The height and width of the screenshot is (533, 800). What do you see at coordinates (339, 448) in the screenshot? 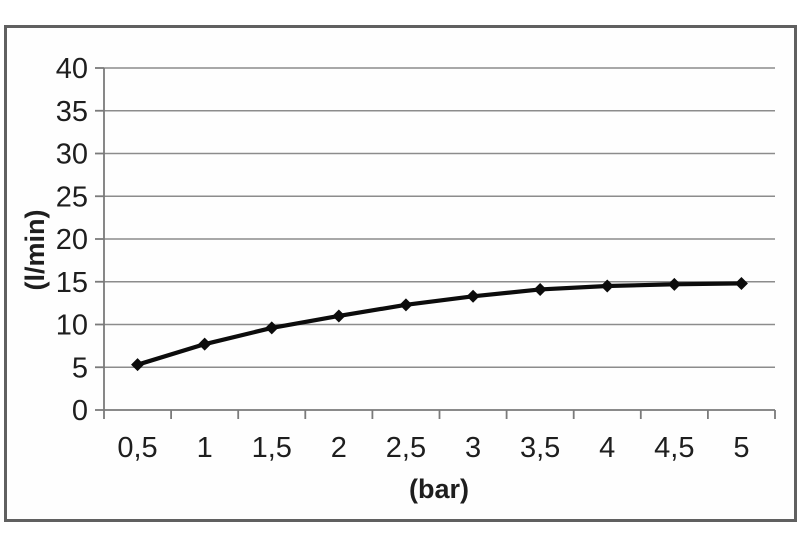
I see `x-tick-label: 2` at bounding box center [339, 448].